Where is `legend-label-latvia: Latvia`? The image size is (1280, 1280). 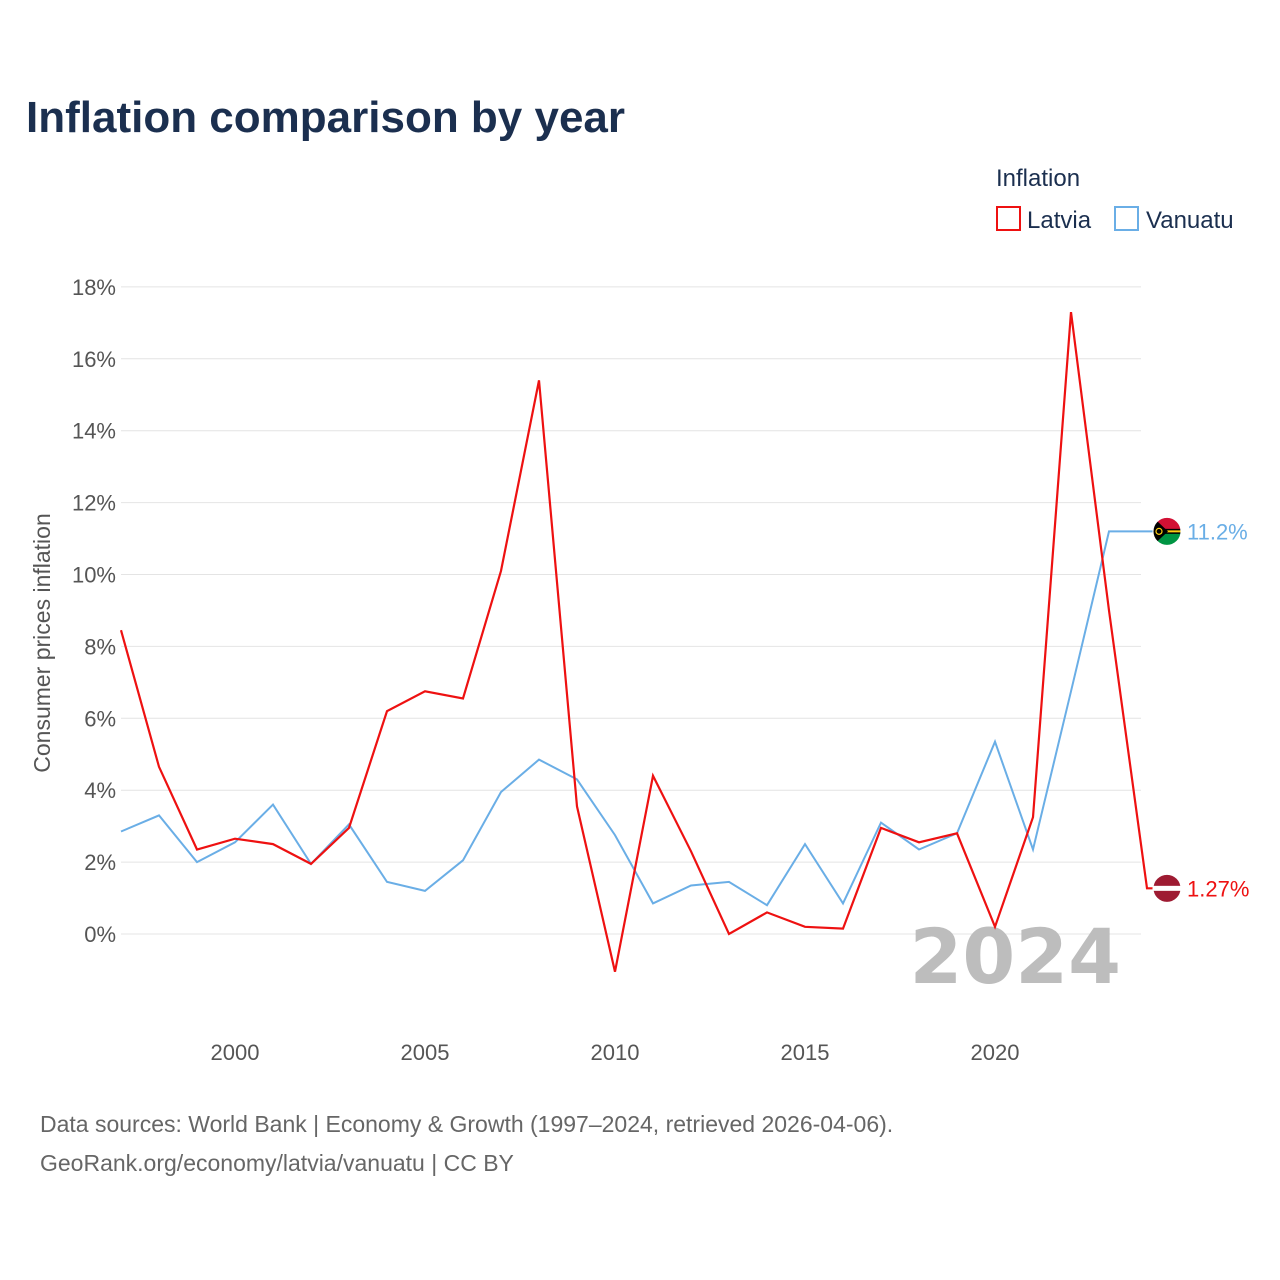 legend-label-latvia: Latvia is located at coordinates (1059, 220).